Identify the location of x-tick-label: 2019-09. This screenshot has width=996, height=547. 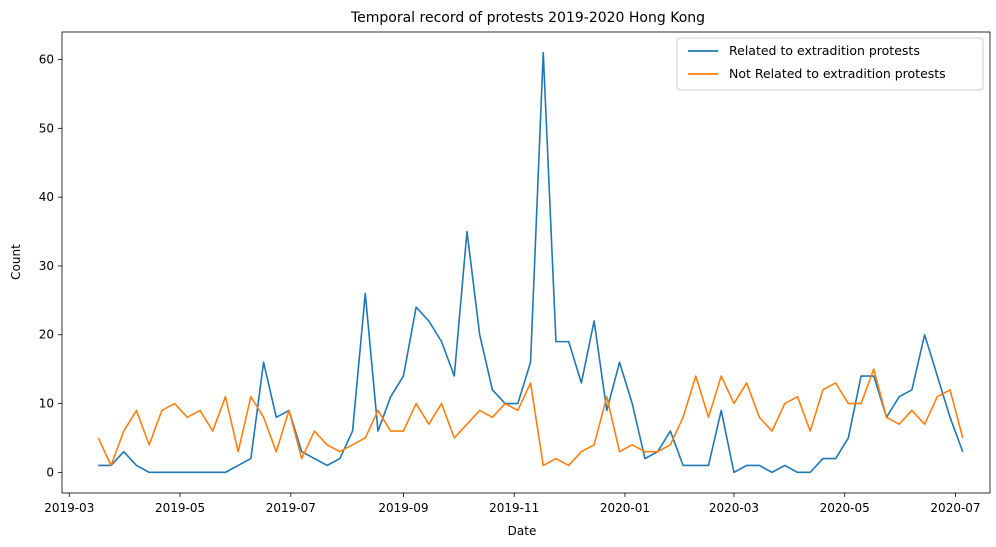
(403, 508).